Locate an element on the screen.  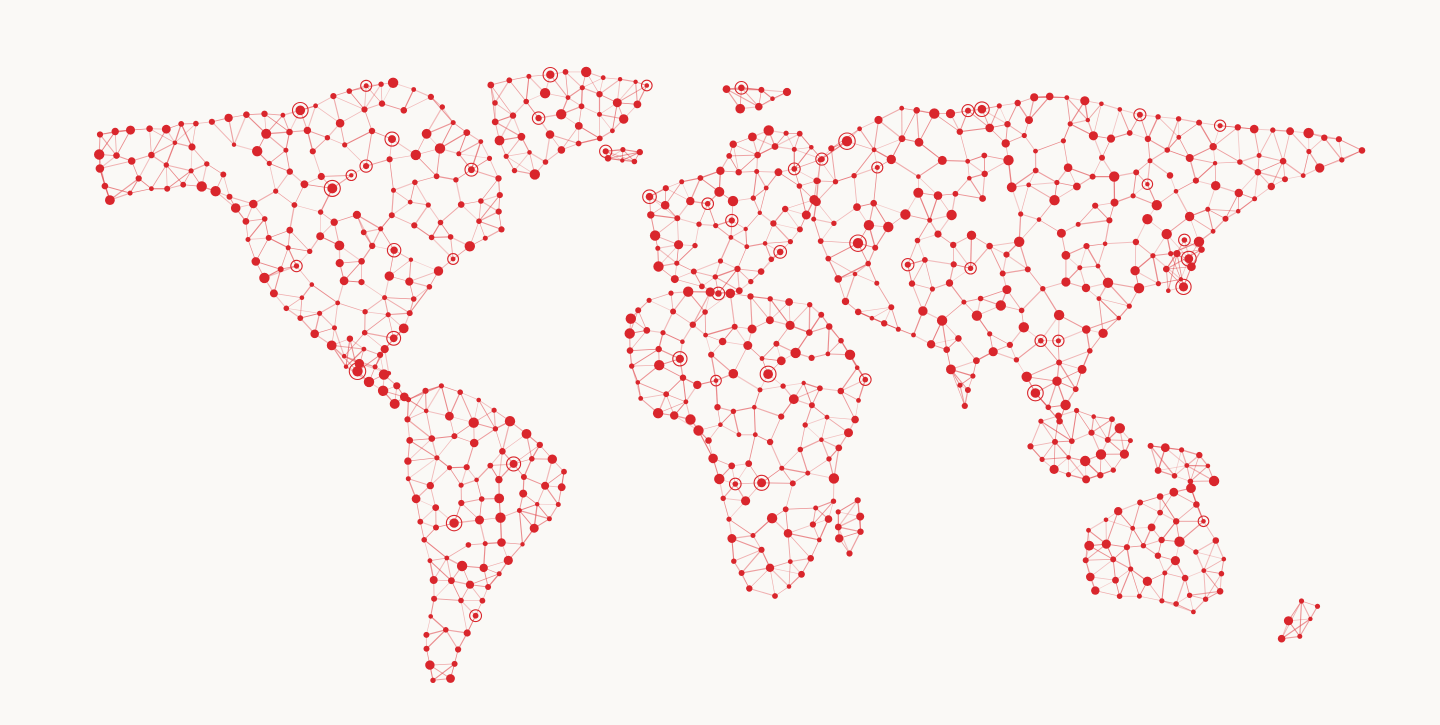
africa-node-ring is located at coordinates (768, 374).